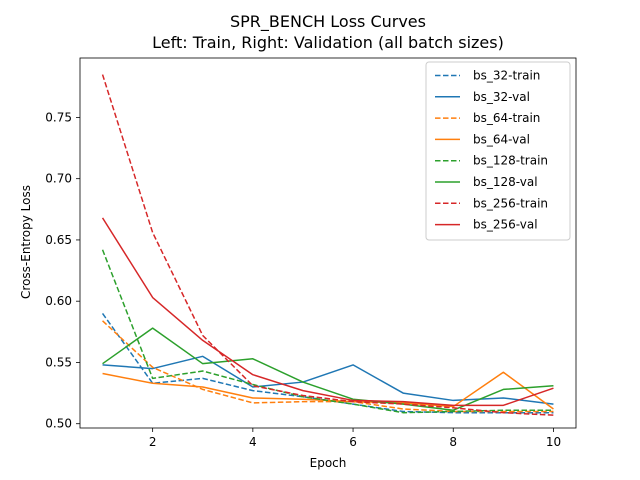 The width and height of the screenshot is (640, 480). I want to click on y-tick-label-1: 0.55, so click(58, 362).